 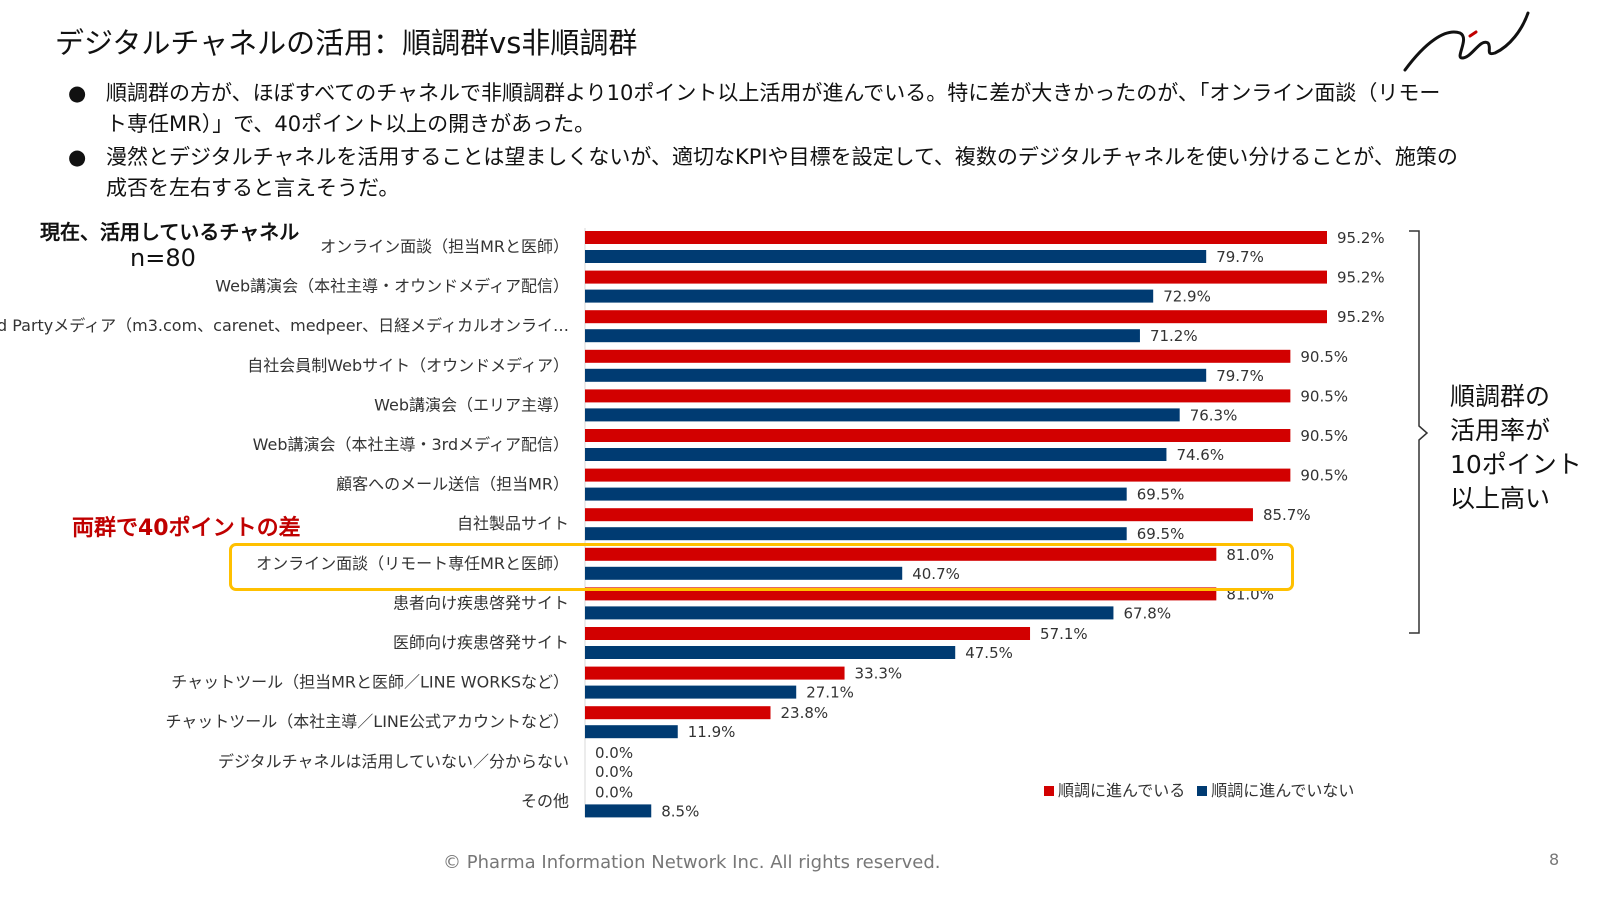 What do you see at coordinates (1064, 634) in the screenshot?
I see `data-label: 57.1%` at bounding box center [1064, 634].